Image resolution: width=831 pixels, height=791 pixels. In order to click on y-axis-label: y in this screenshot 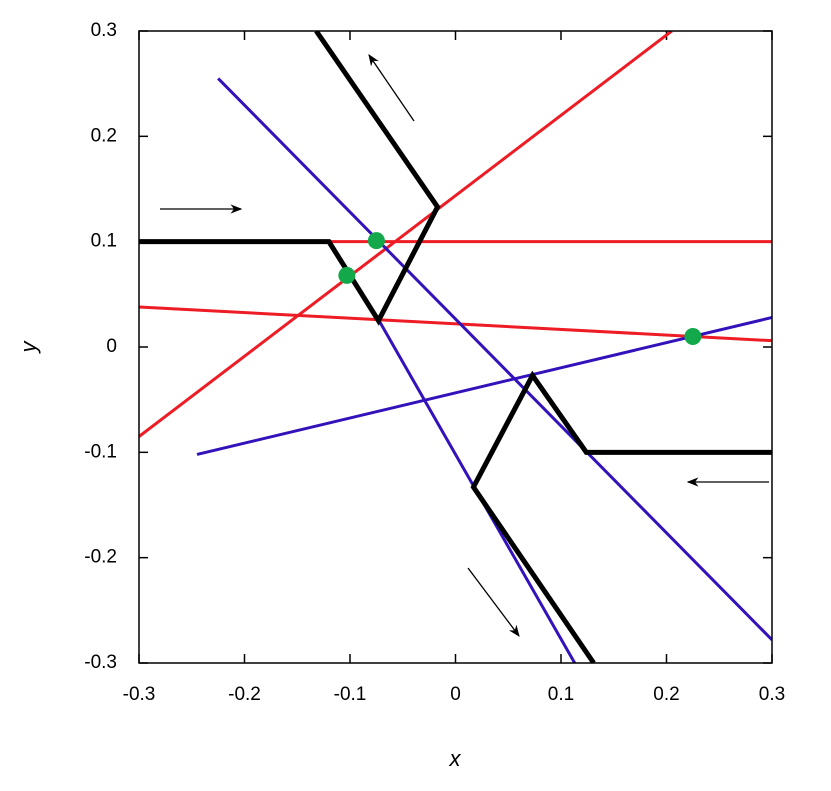, I will do `click(28, 347)`.